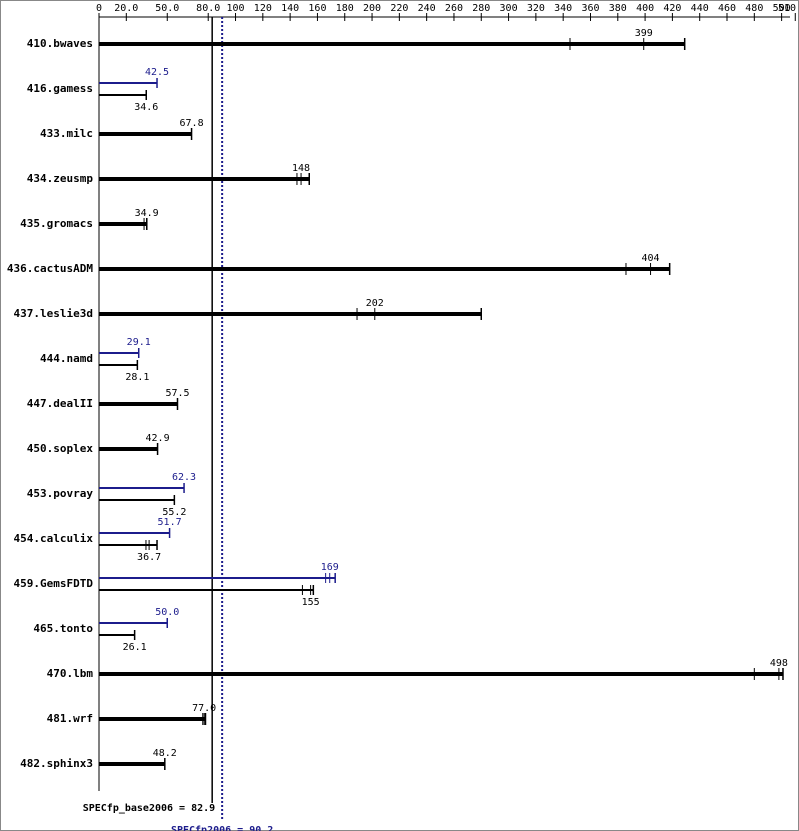  Describe the element at coordinates (60, 403) in the screenshot. I see `category-label: 447.dealII` at that location.